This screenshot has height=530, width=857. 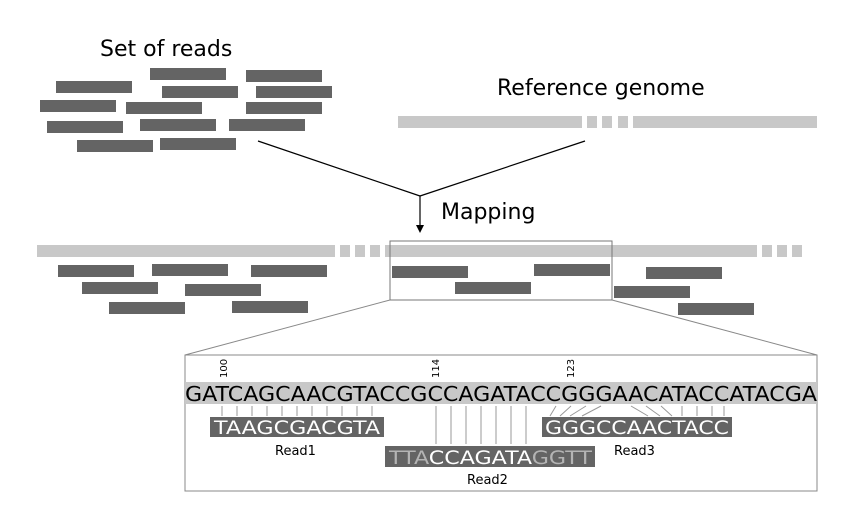 What do you see at coordinates (287, 327) in the screenshot?
I see `zoom-line-left` at bounding box center [287, 327].